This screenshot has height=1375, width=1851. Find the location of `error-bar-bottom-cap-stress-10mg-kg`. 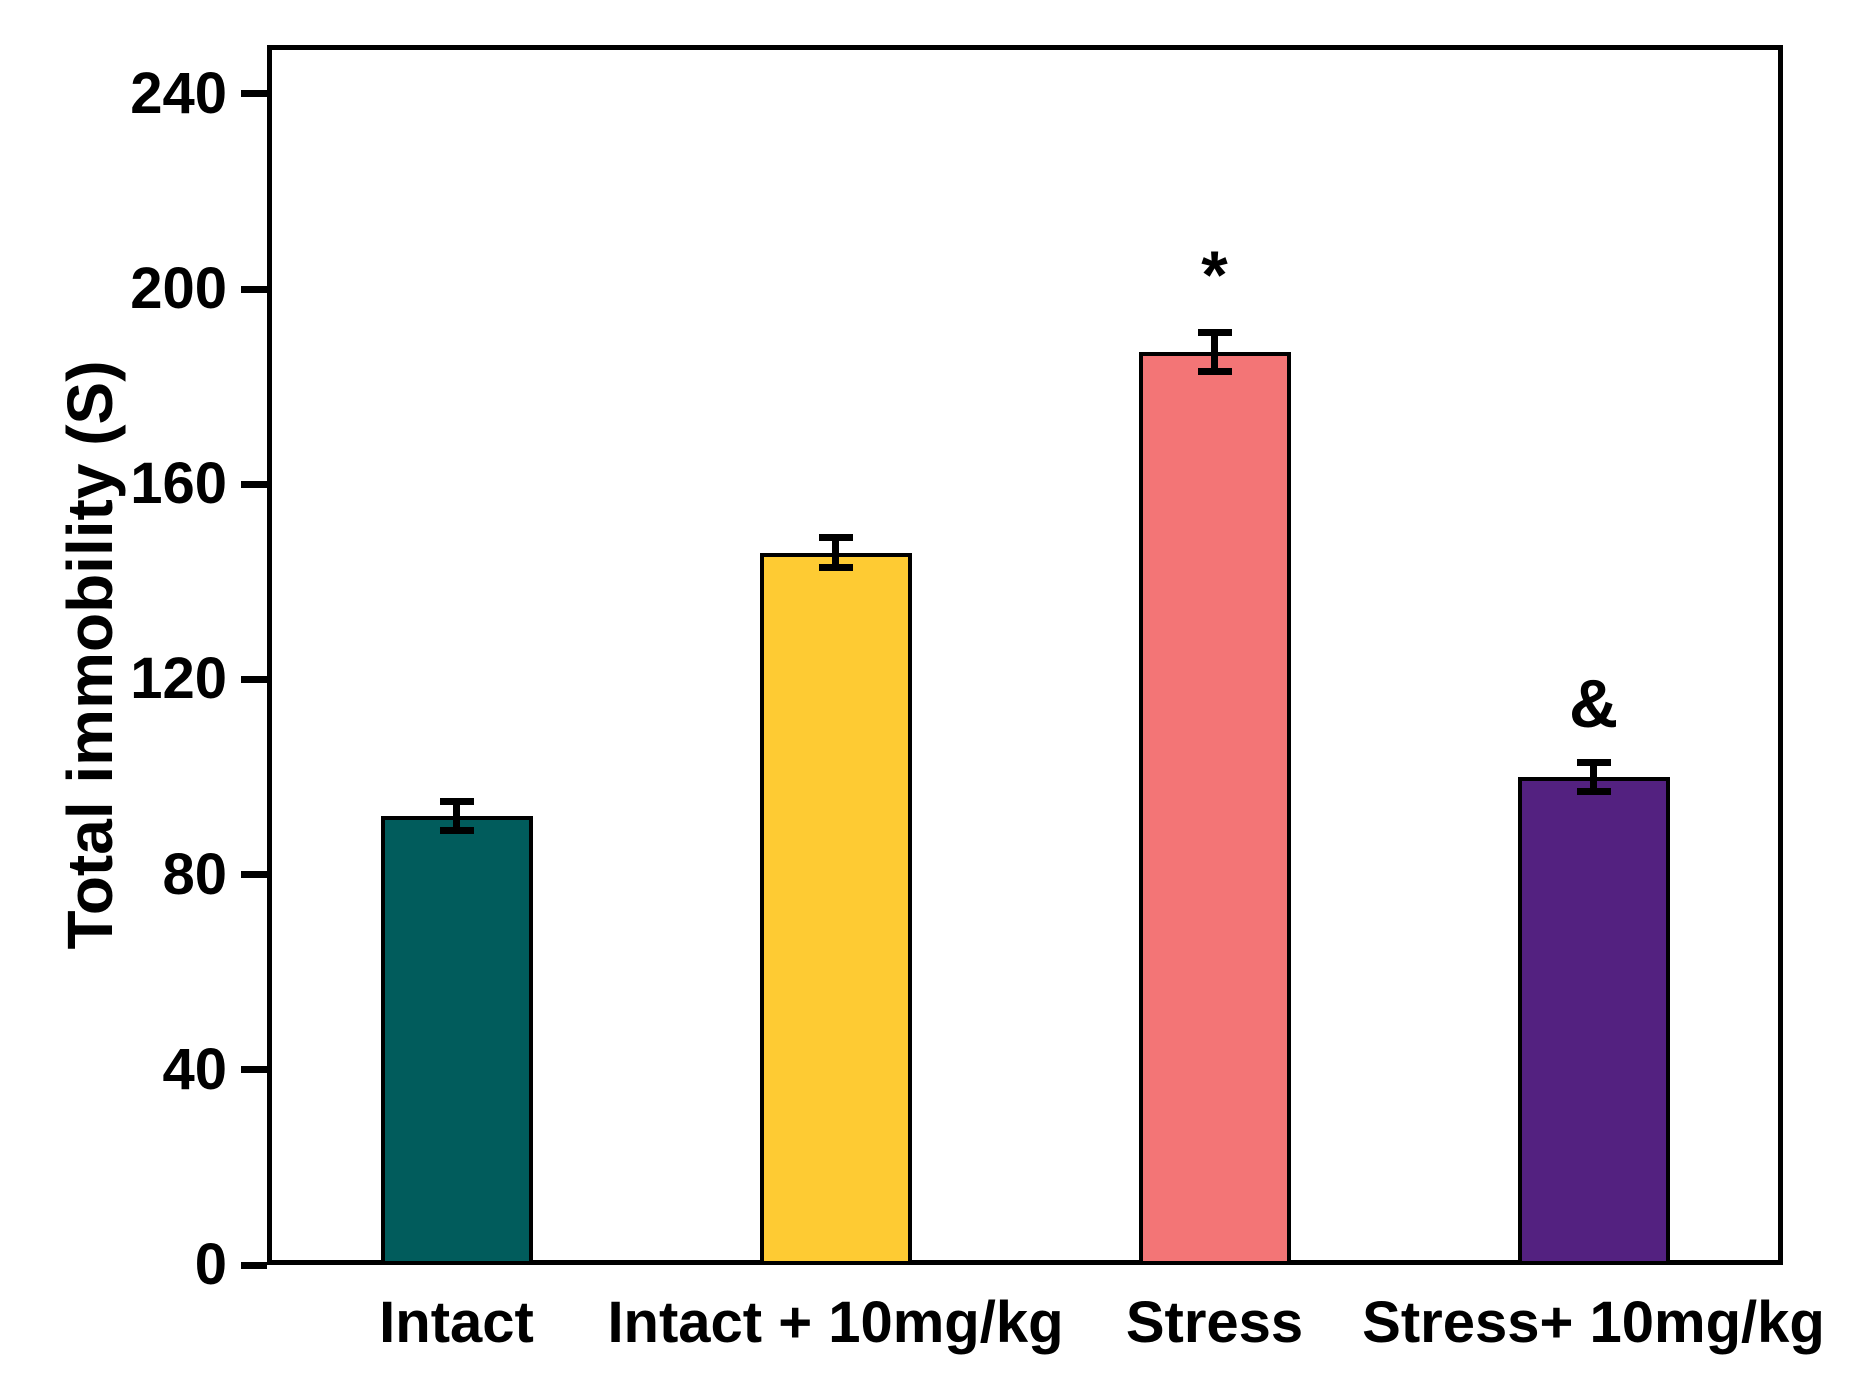

error-bar-bottom-cap-stress-10mg-kg is located at coordinates (1593, 792).